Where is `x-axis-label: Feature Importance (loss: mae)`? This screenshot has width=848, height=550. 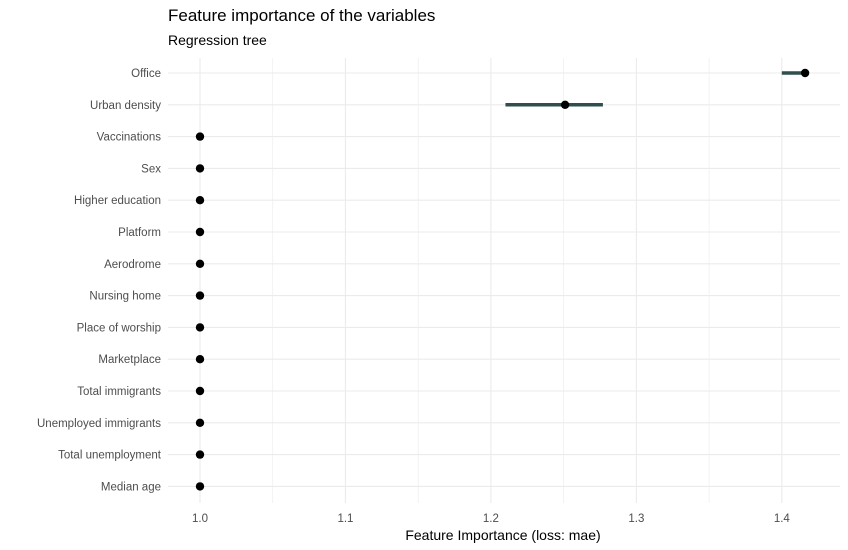 x-axis-label: Feature Importance (loss: mae) is located at coordinates (502, 535).